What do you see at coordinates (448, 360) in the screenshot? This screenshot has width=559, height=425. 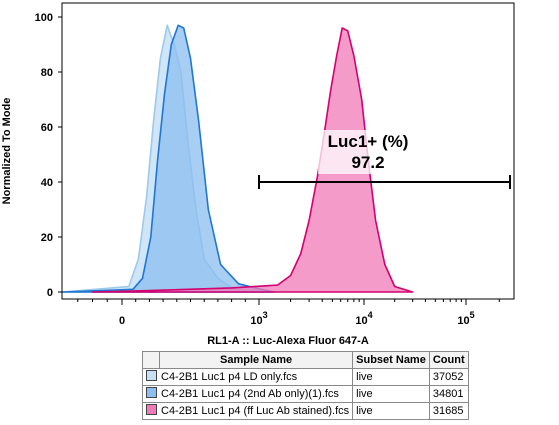 I see `legend-header-count: Count` at bounding box center [448, 360].